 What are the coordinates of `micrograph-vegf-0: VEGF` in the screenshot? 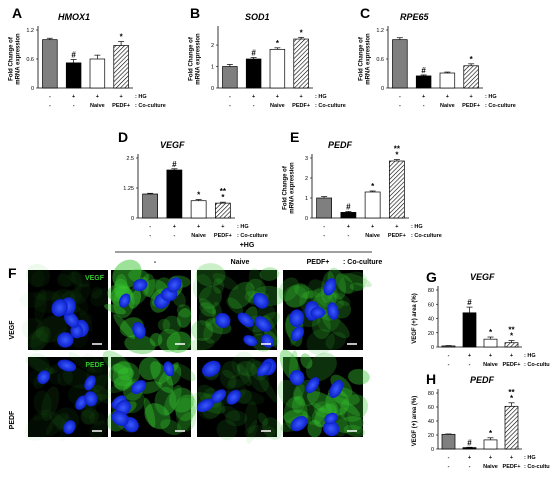 It's located at (67, 308).